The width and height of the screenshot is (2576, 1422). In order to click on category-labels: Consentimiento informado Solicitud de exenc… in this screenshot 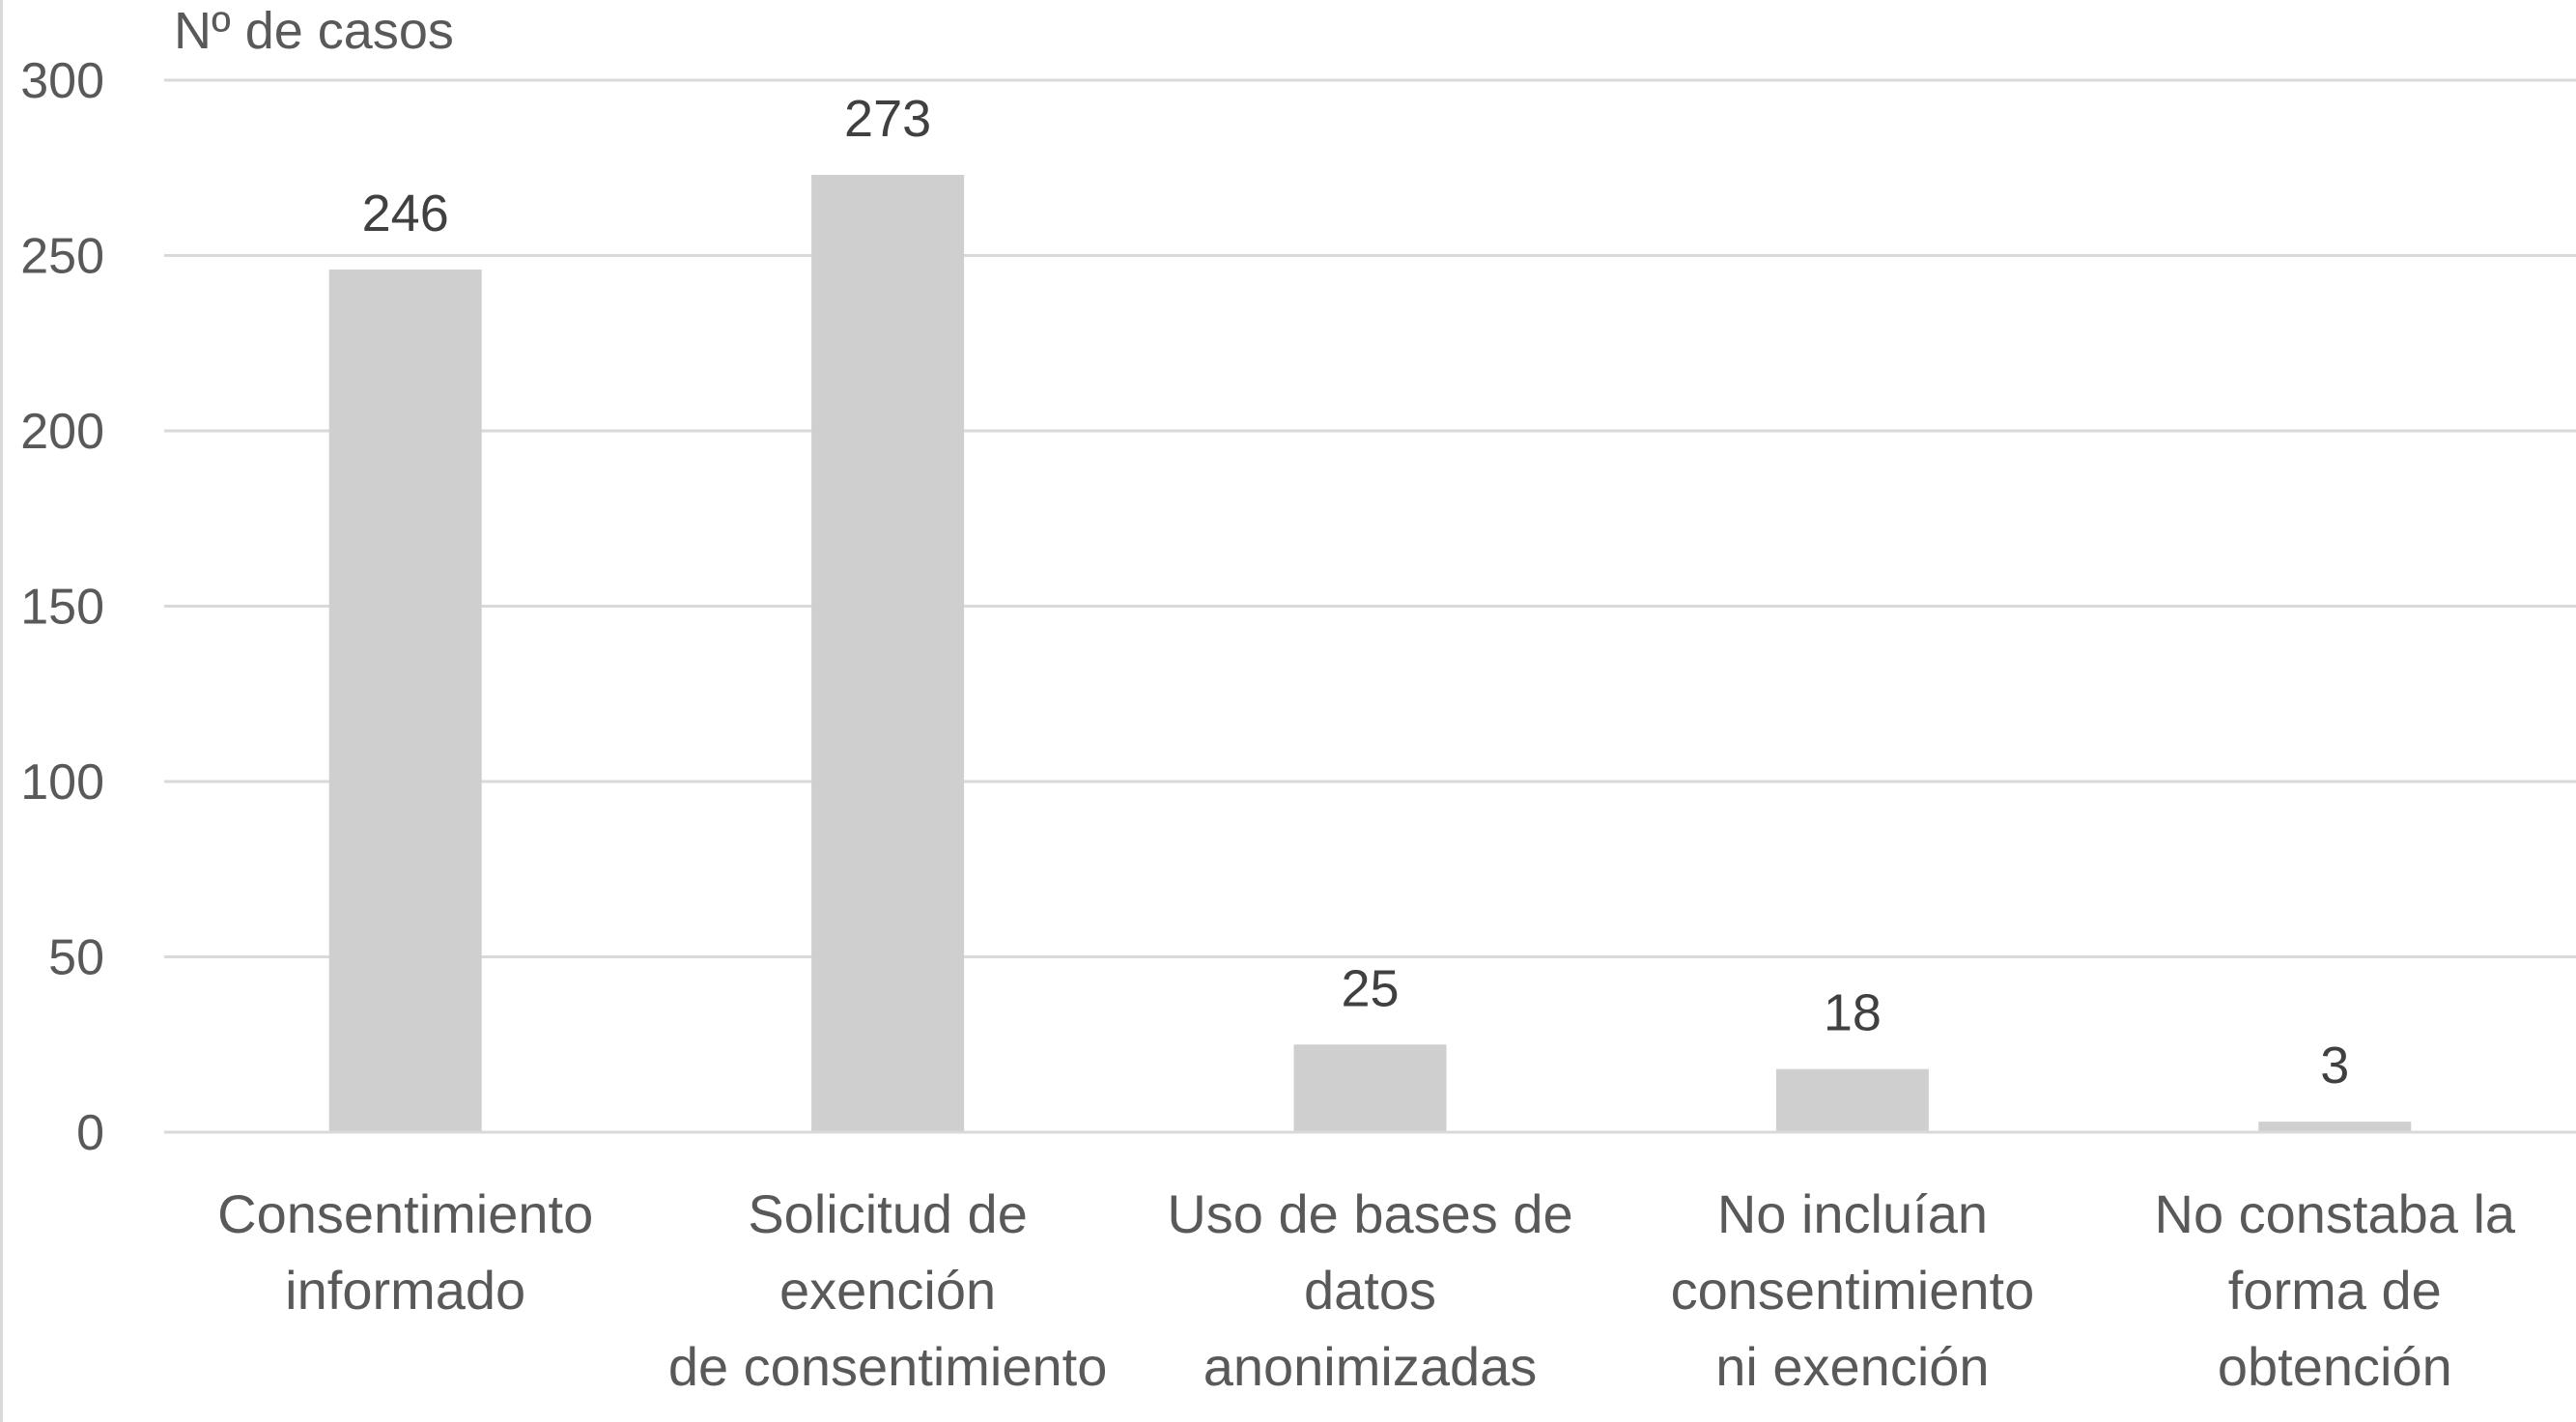, I will do `click(1366, 1290)`.